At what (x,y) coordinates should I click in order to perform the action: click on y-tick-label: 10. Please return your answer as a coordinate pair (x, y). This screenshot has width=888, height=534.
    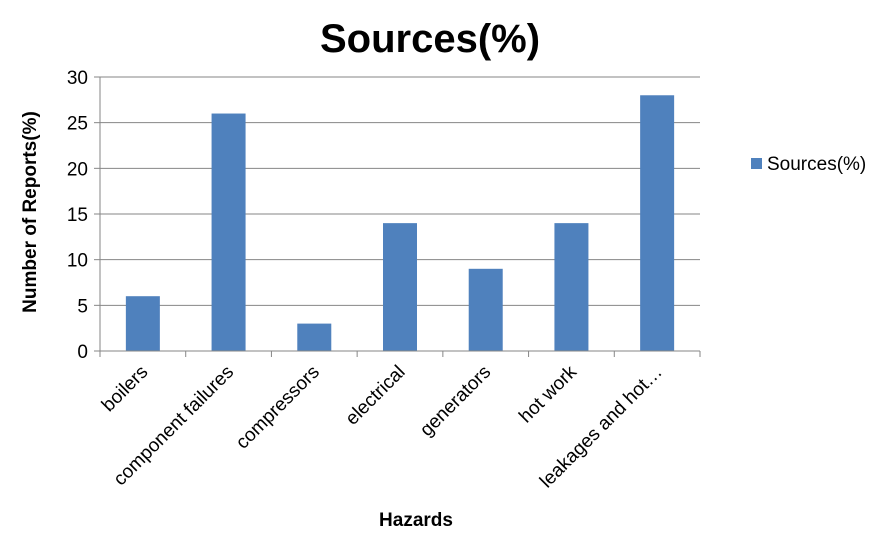
    Looking at the image, I should click on (77, 261).